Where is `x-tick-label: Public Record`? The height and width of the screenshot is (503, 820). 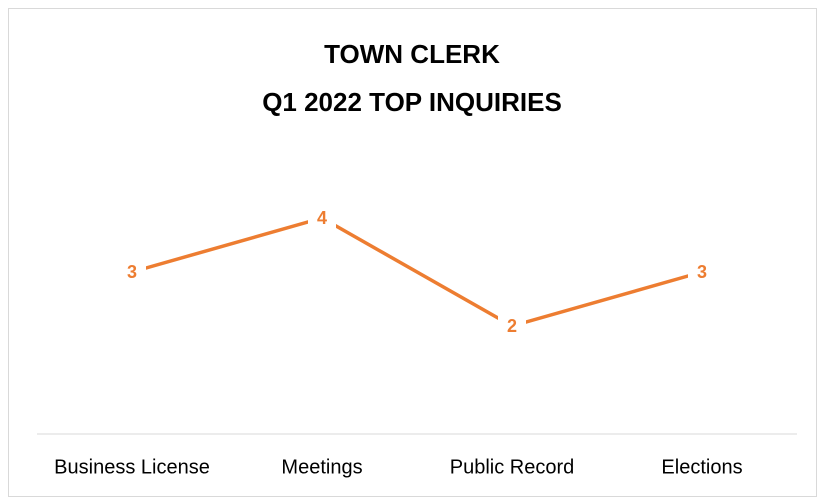
x-tick-label: Public Record is located at coordinates (512, 467).